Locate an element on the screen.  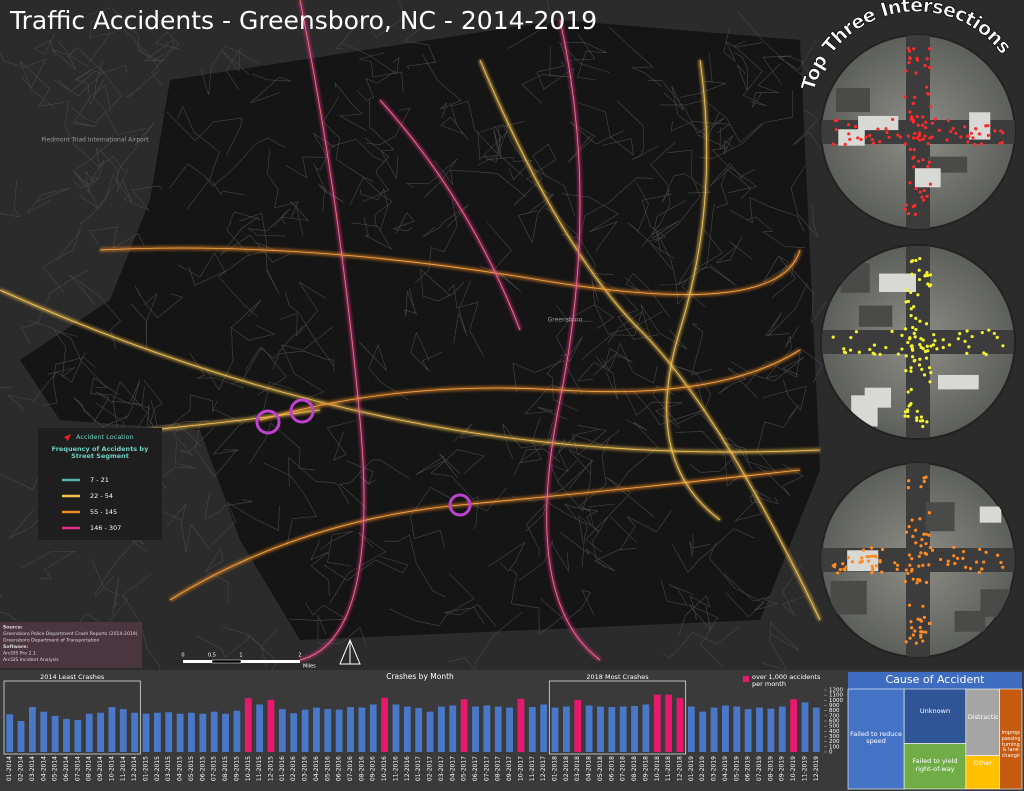
highlight-swatch is located at coordinates (746, 679).